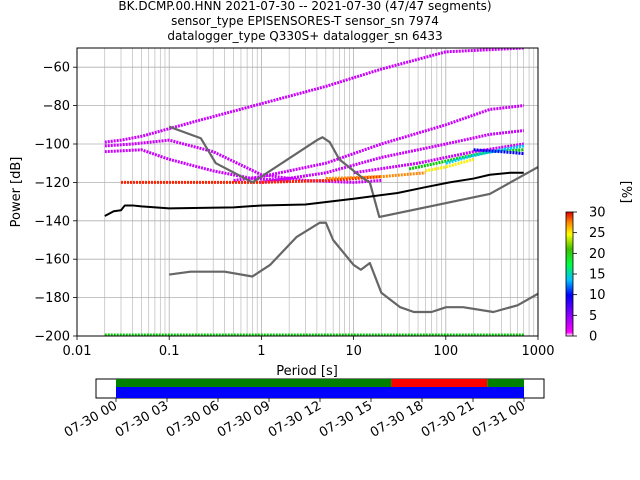 This screenshot has width=640, height=480. Describe the element at coordinates (169, 351) in the screenshot. I see `x-tick-label: 0.1` at that location.